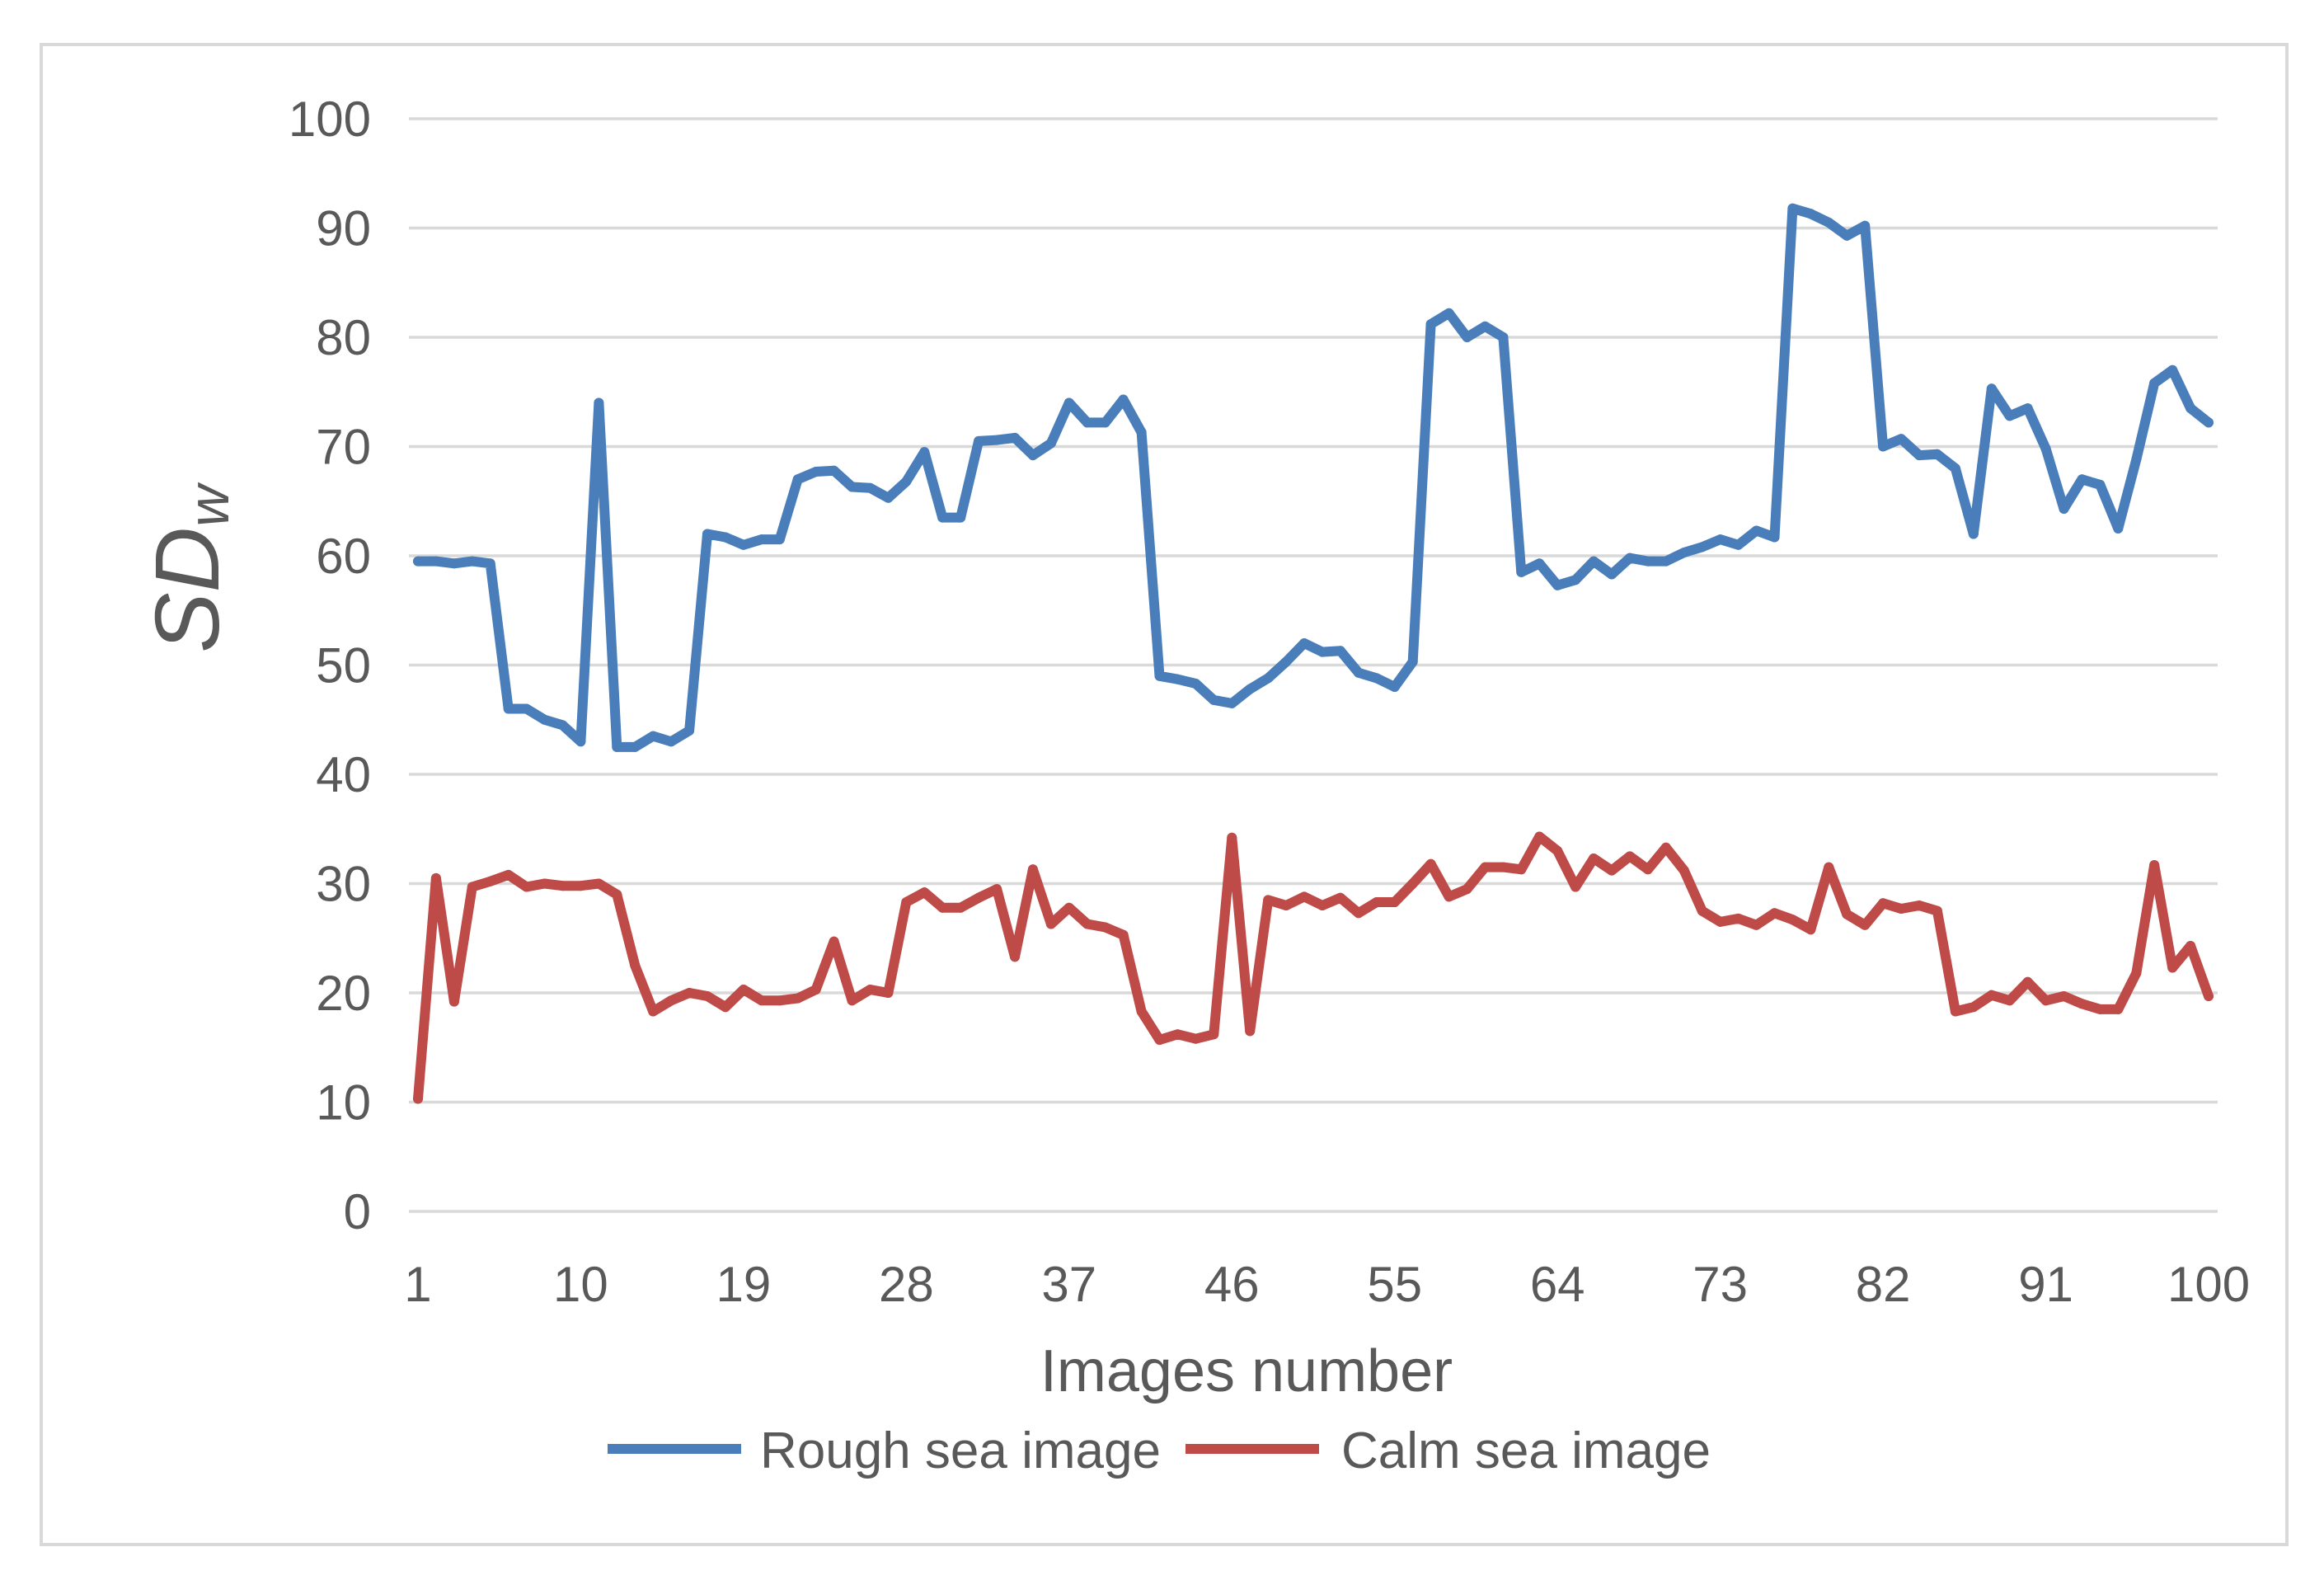  I want to click on legend-item-rough-sea-image: Rough sea image, so click(884, 1450).